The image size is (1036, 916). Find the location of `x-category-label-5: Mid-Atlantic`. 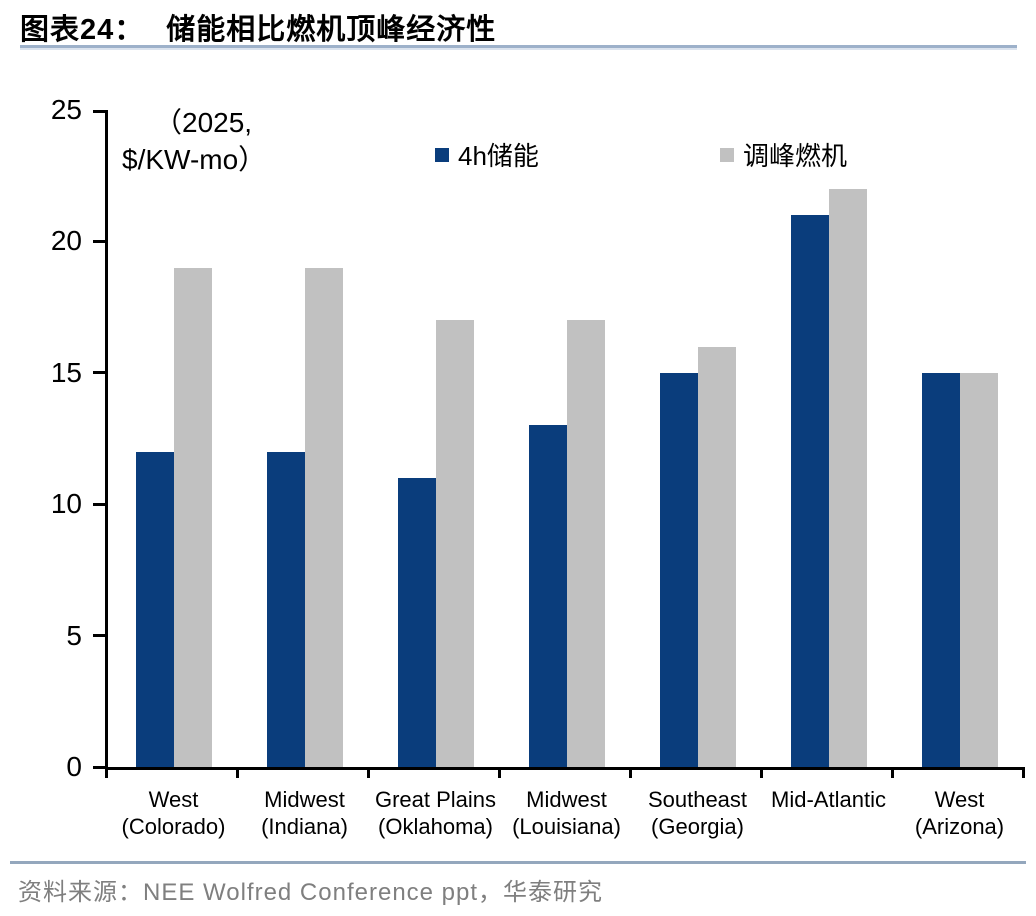

x-category-label-5: Mid-Atlantic is located at coordinates (829, 799).